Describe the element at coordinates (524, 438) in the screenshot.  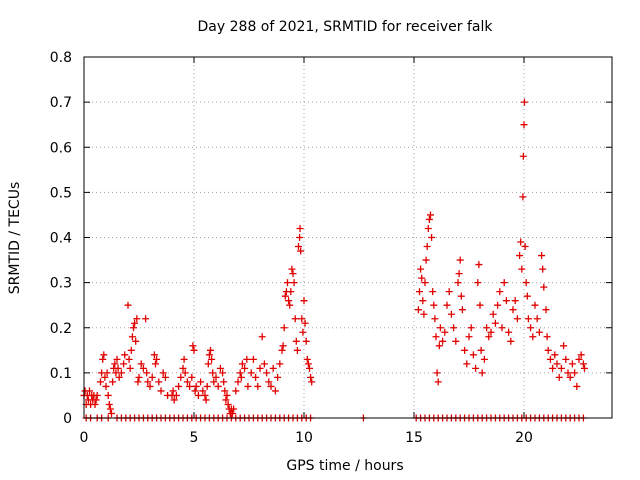
I see `x-tick-label: 20` at that location.